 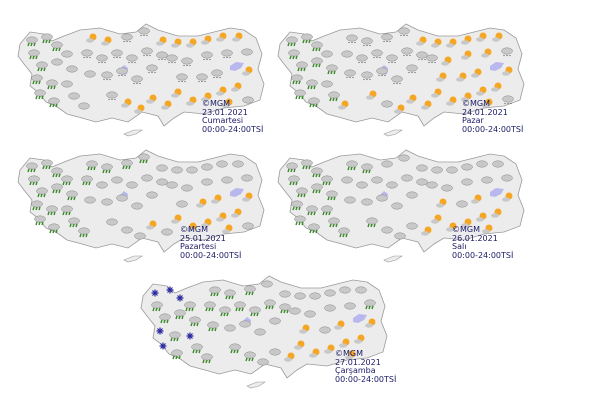 I want to click on cyprus-outline, so click(x=133, y=259).